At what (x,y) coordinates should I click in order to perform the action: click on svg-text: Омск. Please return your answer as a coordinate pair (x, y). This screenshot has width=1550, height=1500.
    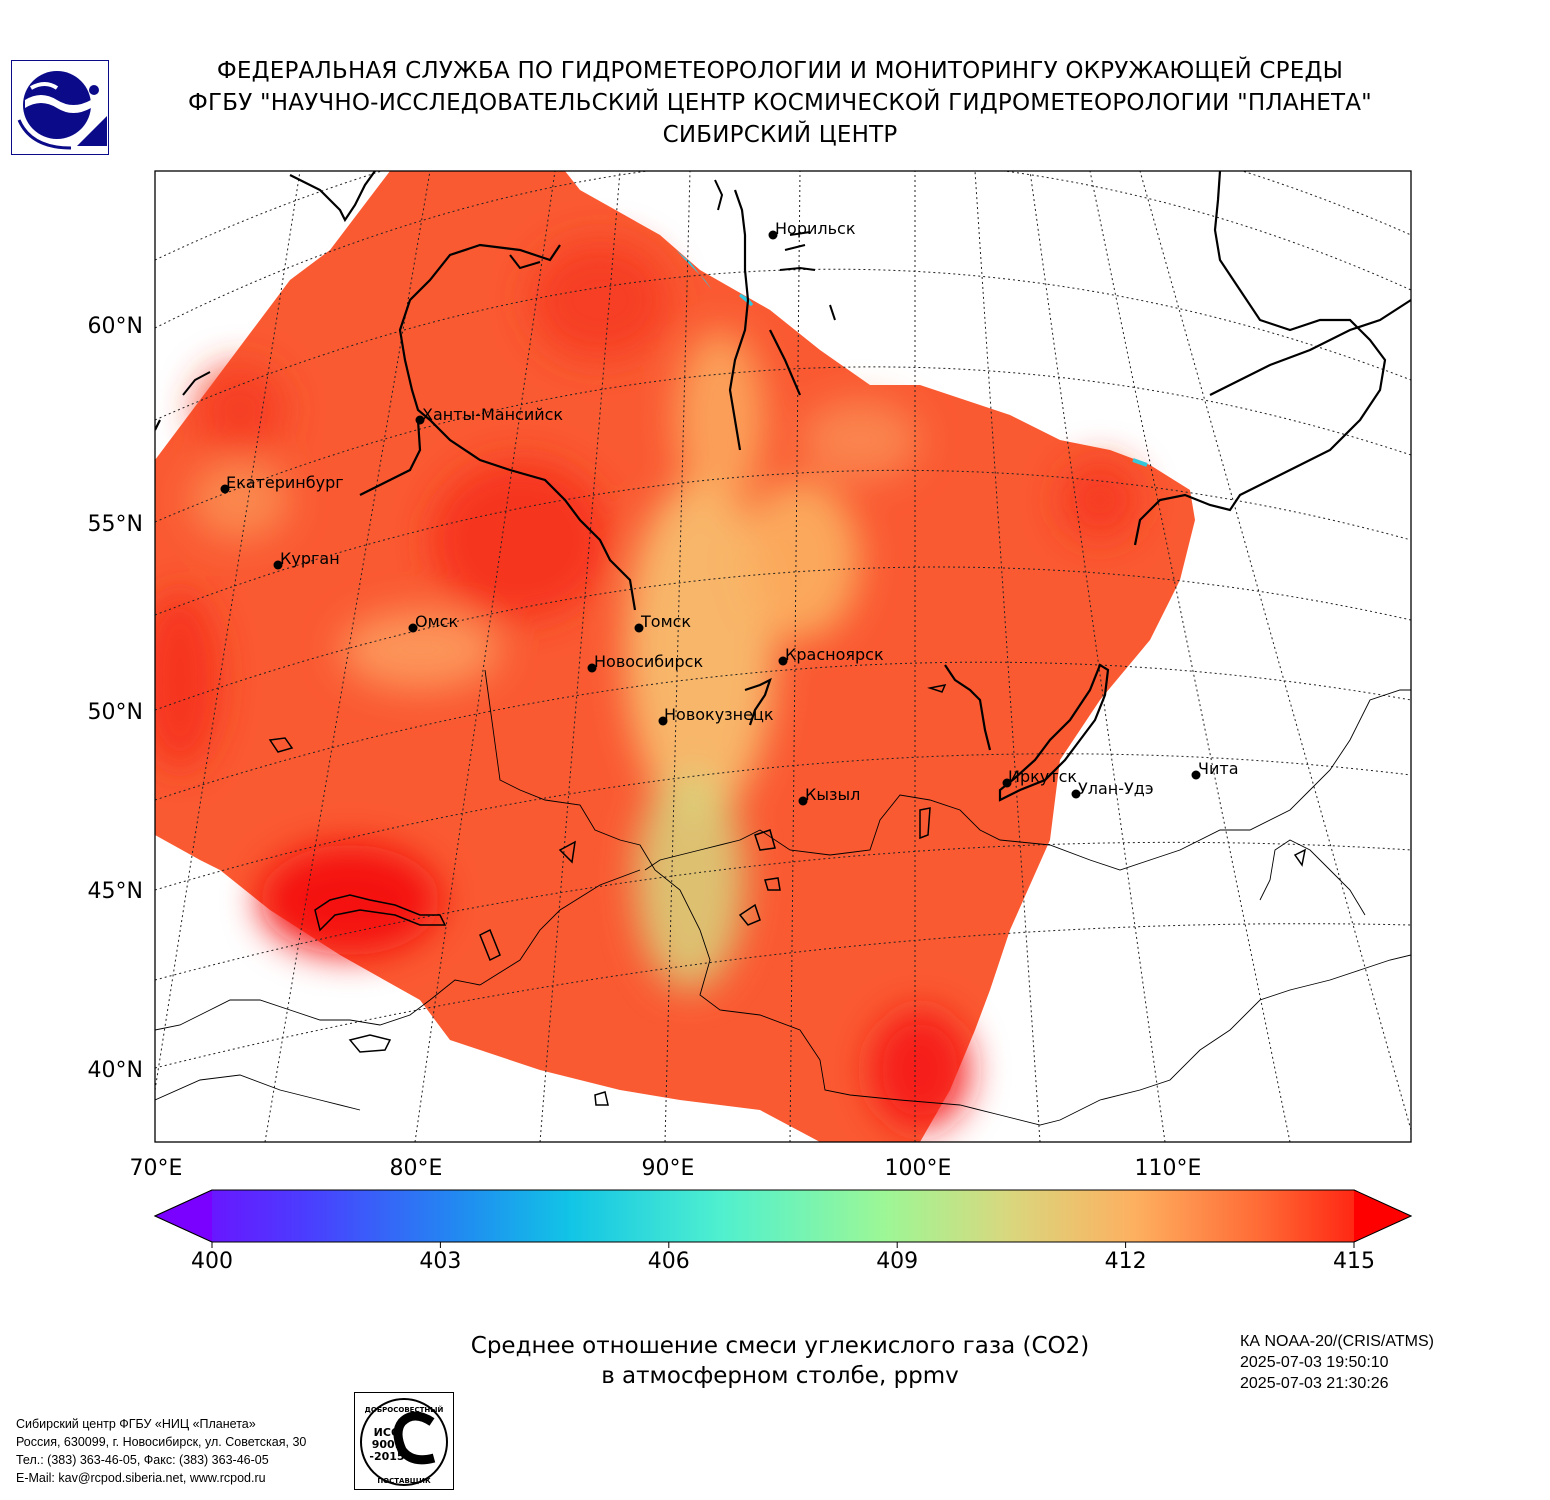
    Looking at the image, I should click on (436, 621).